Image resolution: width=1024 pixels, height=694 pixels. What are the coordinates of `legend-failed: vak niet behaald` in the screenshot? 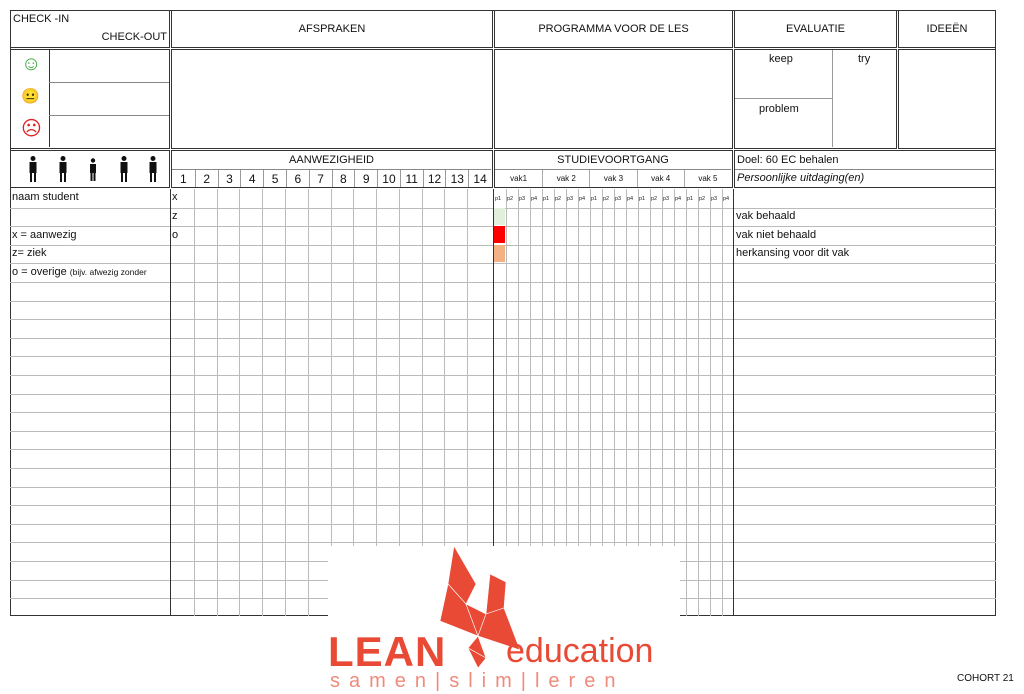 It's located at (776, 235).